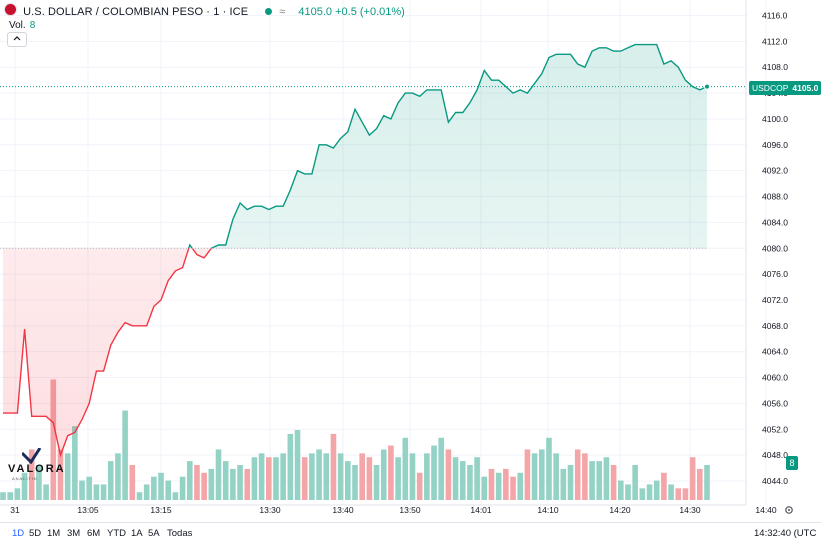  I want to click on logo-text: VALORA, so click(37, 469).